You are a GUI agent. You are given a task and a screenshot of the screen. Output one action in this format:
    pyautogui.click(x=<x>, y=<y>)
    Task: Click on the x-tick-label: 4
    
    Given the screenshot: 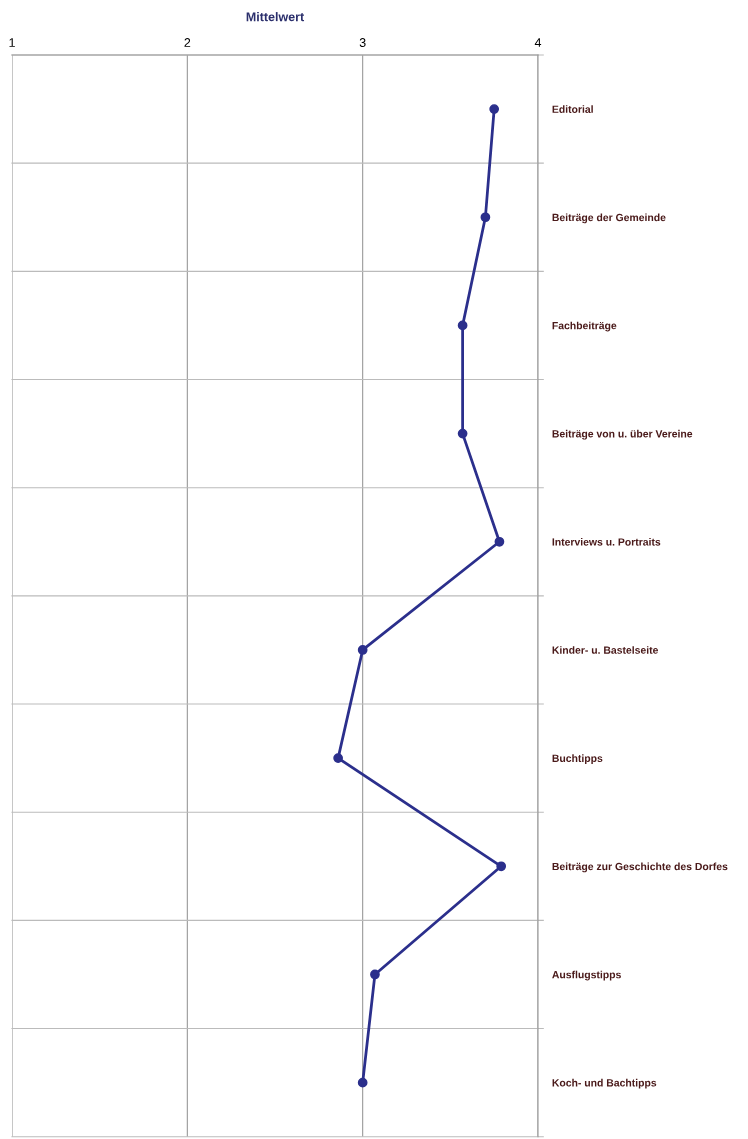 What is the action you would take?
    pyautogui.click(x=538, y=42)
    